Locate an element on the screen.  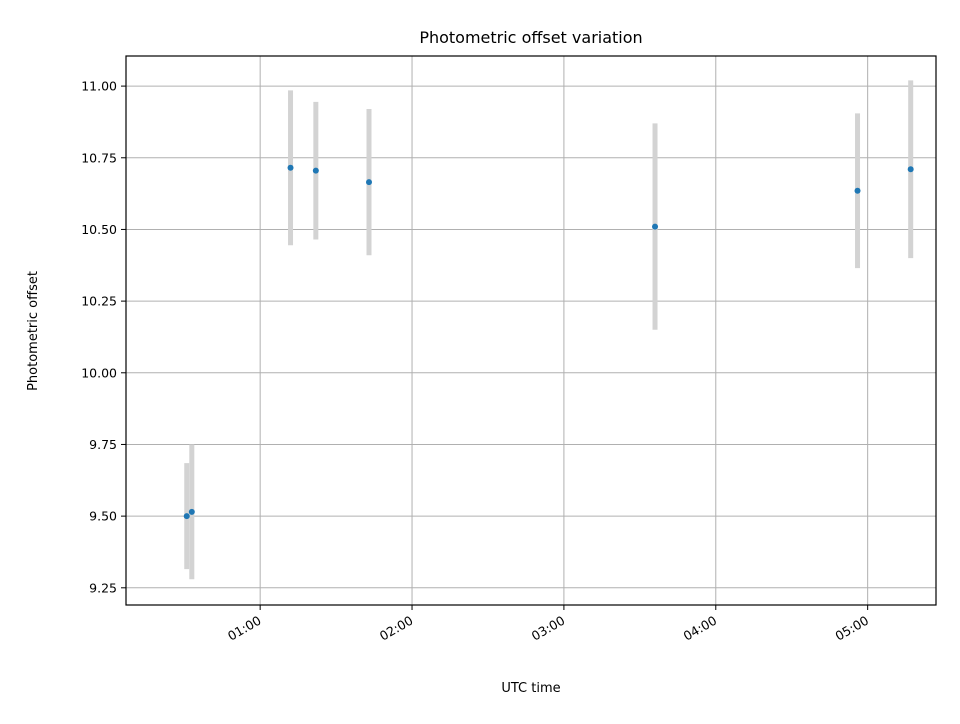
y-tick-label: 10.00 is located at coordinates (99, 372).